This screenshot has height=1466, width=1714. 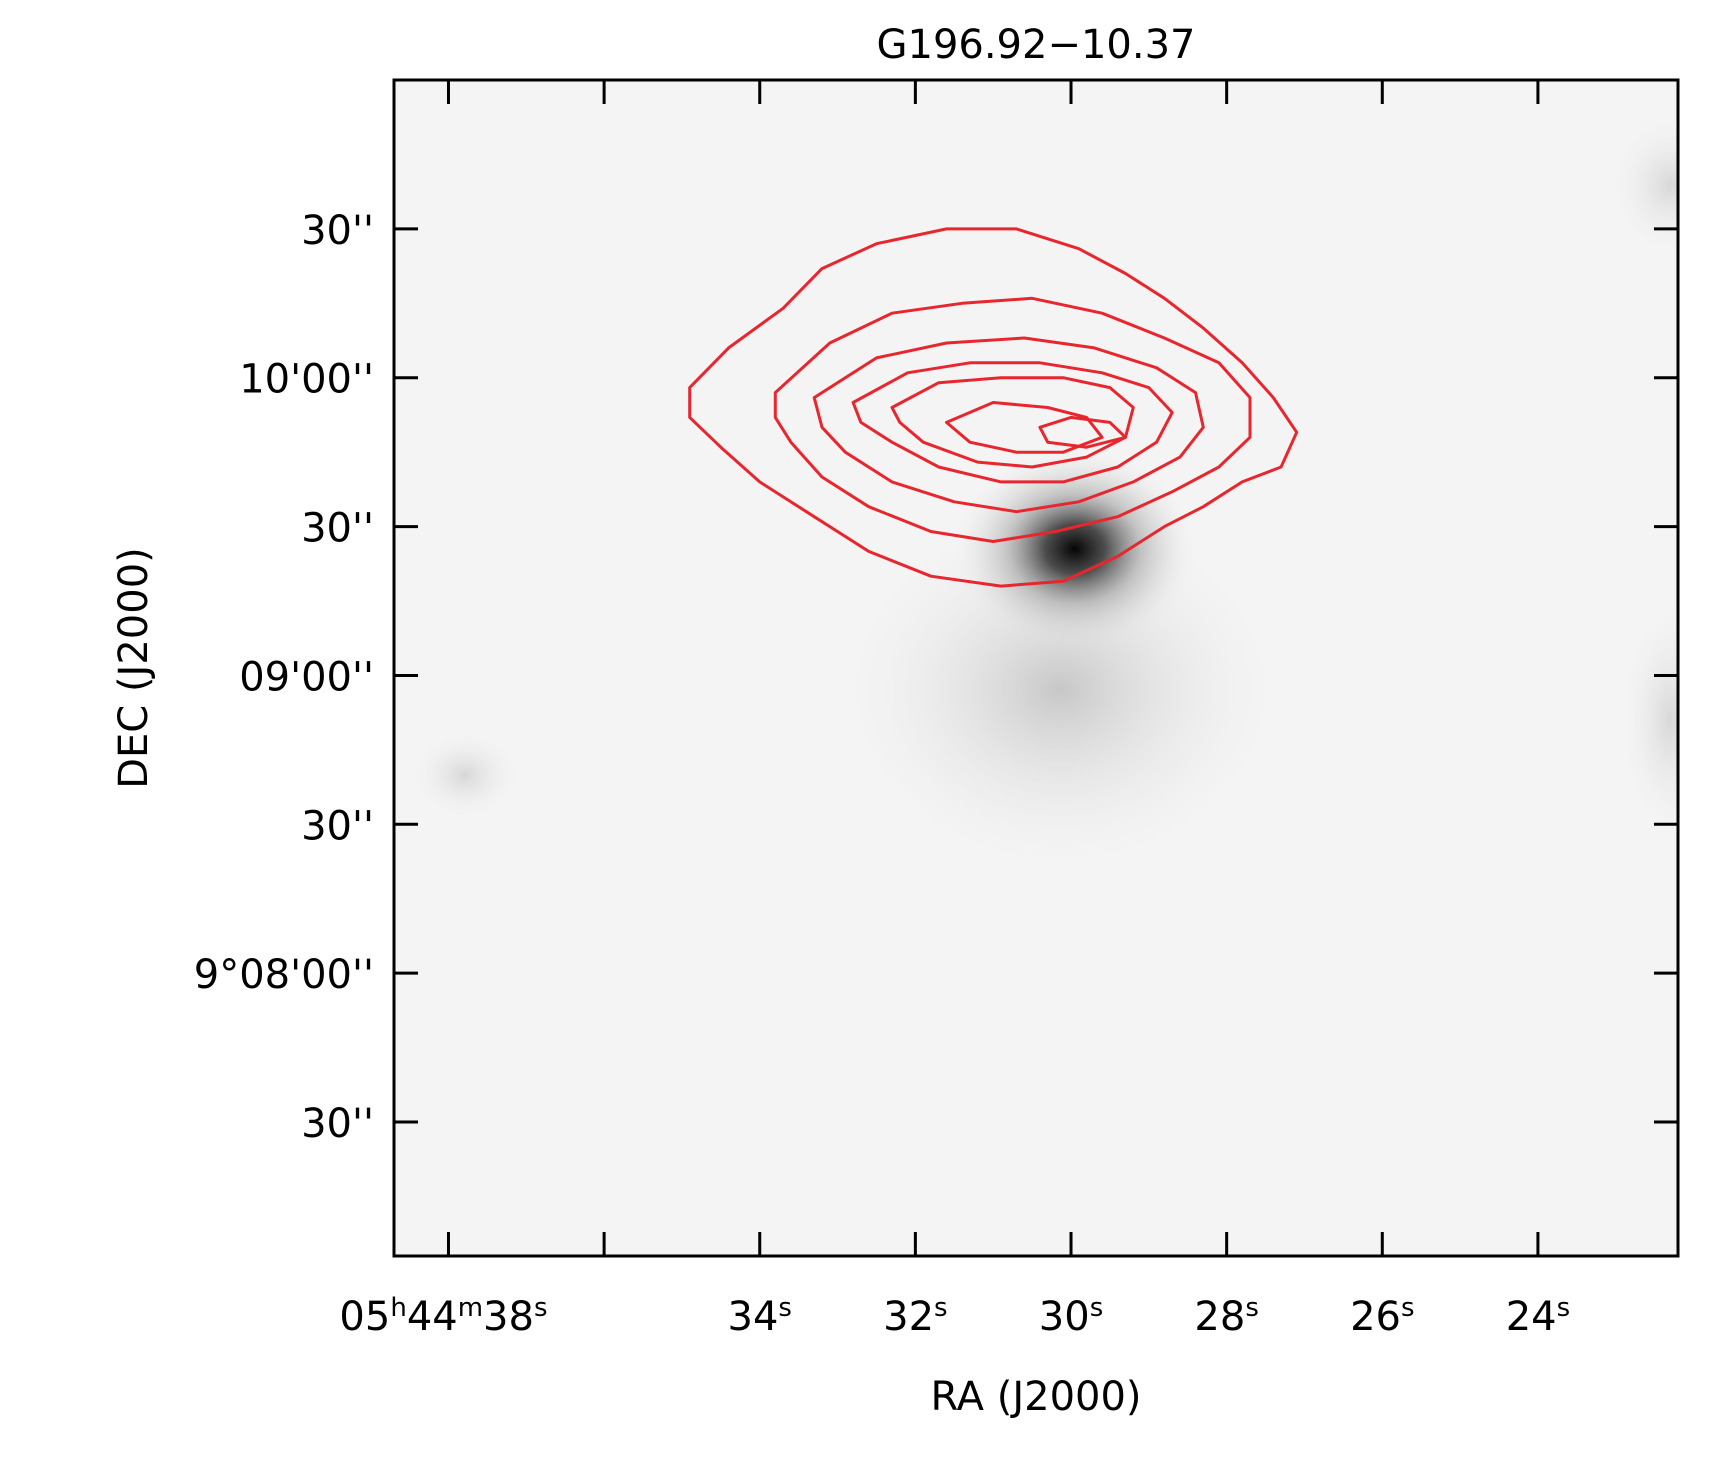 I want to click on x-axis-label: RA (J2000), so click(x=1035, y=1397).